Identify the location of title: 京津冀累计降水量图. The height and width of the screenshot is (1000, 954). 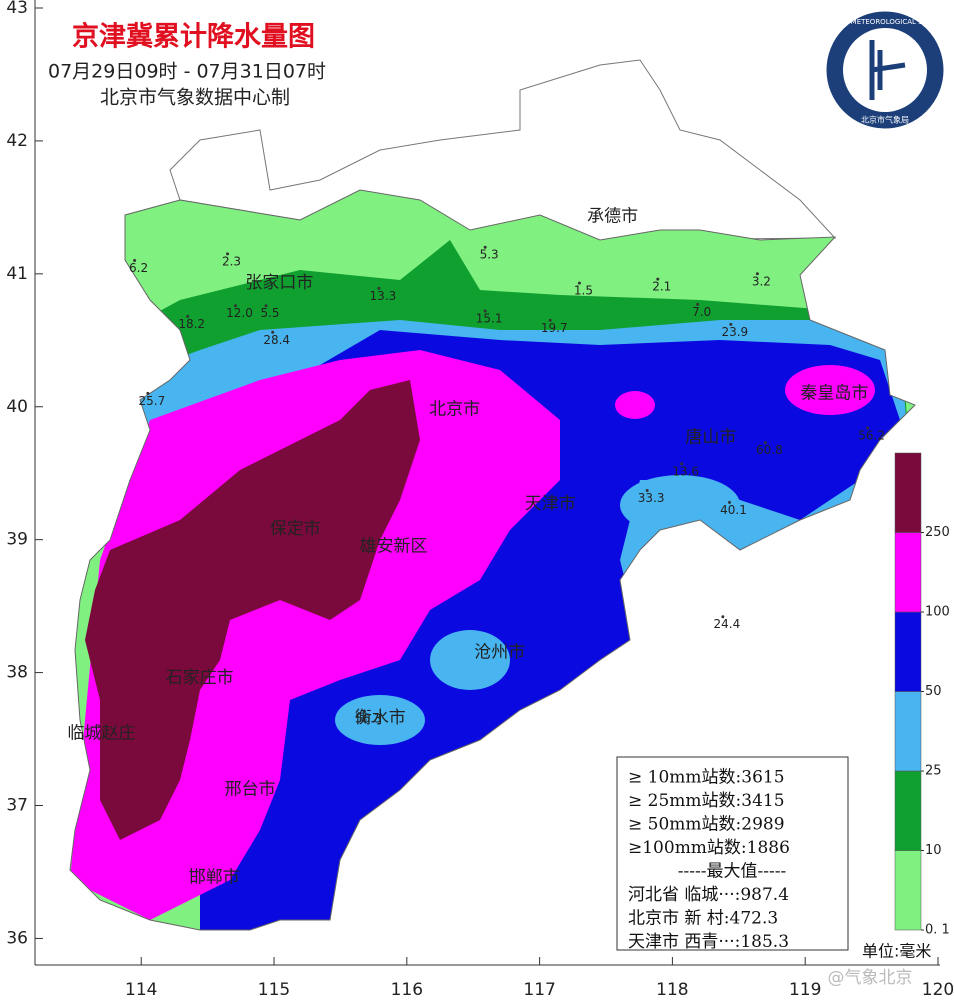
(193, 37).